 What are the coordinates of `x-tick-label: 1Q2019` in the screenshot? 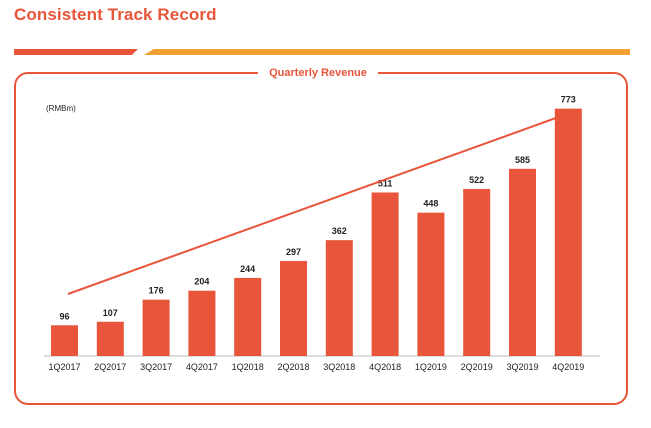 It's located at (431, 367).